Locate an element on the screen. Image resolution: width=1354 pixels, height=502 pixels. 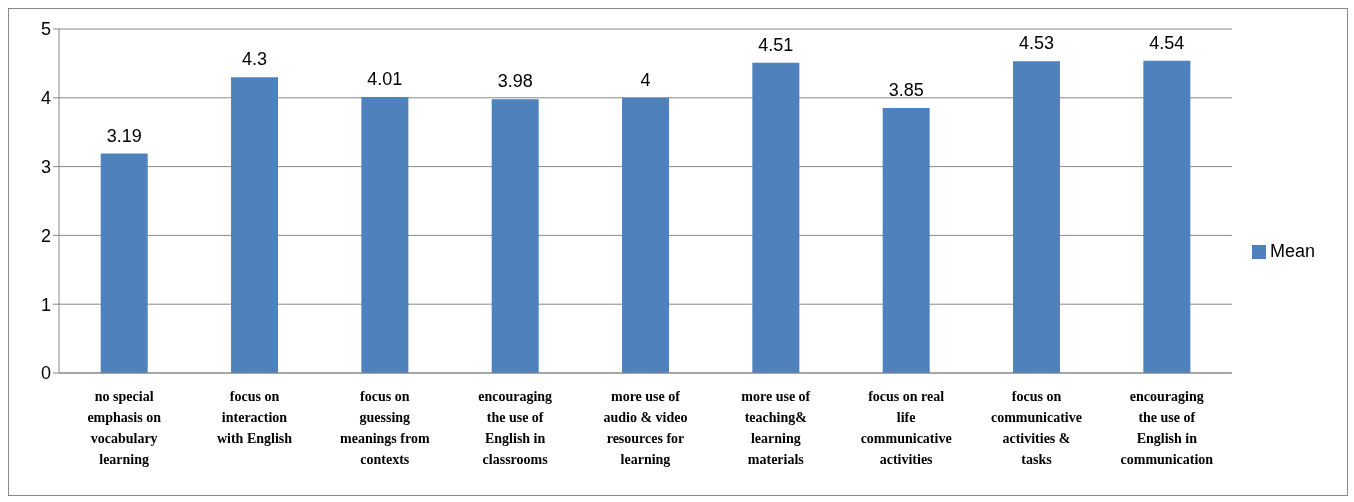
x-tick-label: more use of audio & video resources for learning is located at coordinates (645, 428).